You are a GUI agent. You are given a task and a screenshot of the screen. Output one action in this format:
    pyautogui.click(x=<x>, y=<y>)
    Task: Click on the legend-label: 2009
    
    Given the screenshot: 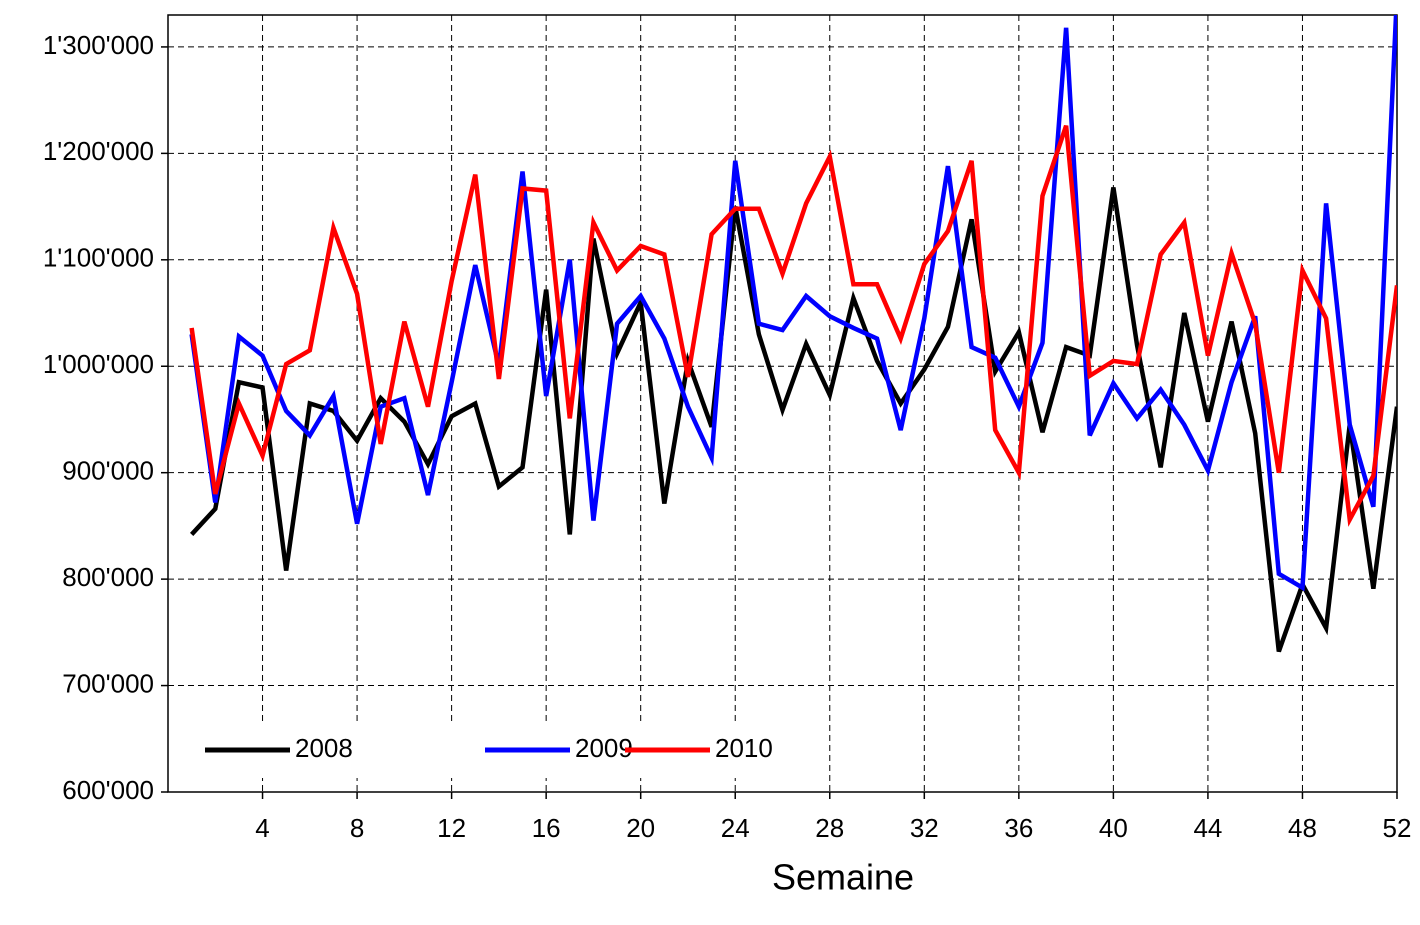 What is the action you would take?
    pyautogui.click(x=604, y=748)
    